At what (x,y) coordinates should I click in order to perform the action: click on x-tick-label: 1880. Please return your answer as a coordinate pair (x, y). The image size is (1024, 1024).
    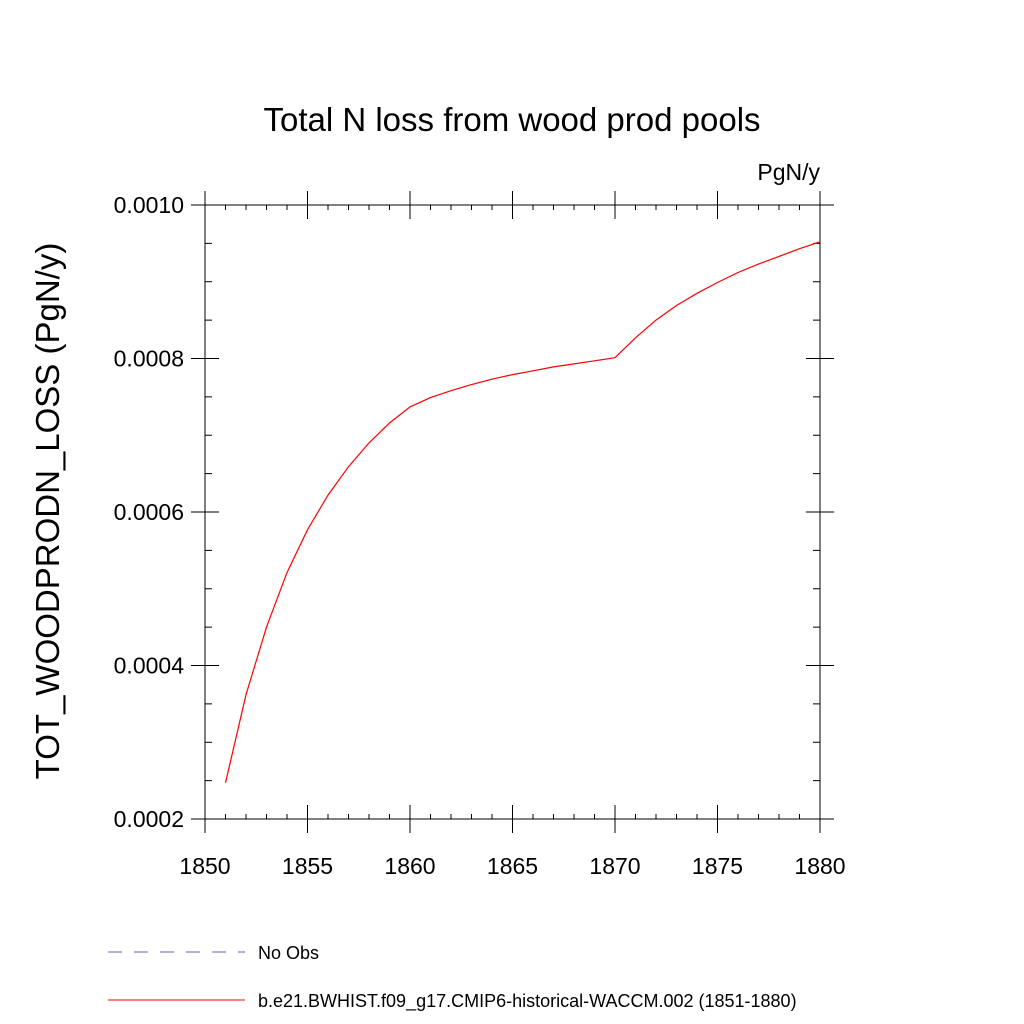
    Looking at the image, I should click on (819, 866).